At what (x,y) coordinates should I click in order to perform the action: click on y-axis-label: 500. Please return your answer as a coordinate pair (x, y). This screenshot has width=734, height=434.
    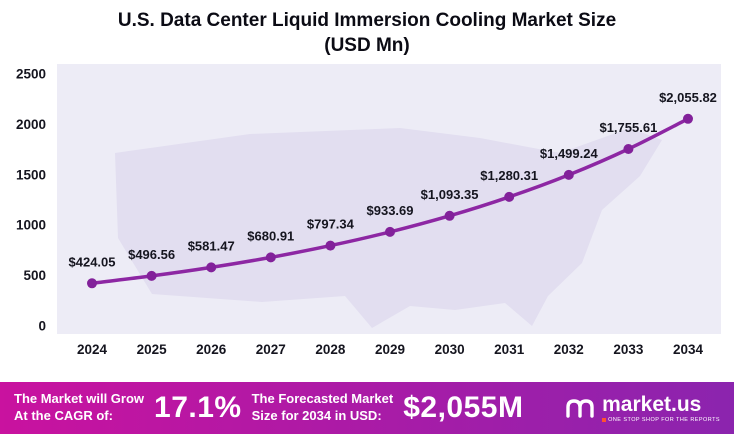
    Looking at the image, I should click on (34, 275).